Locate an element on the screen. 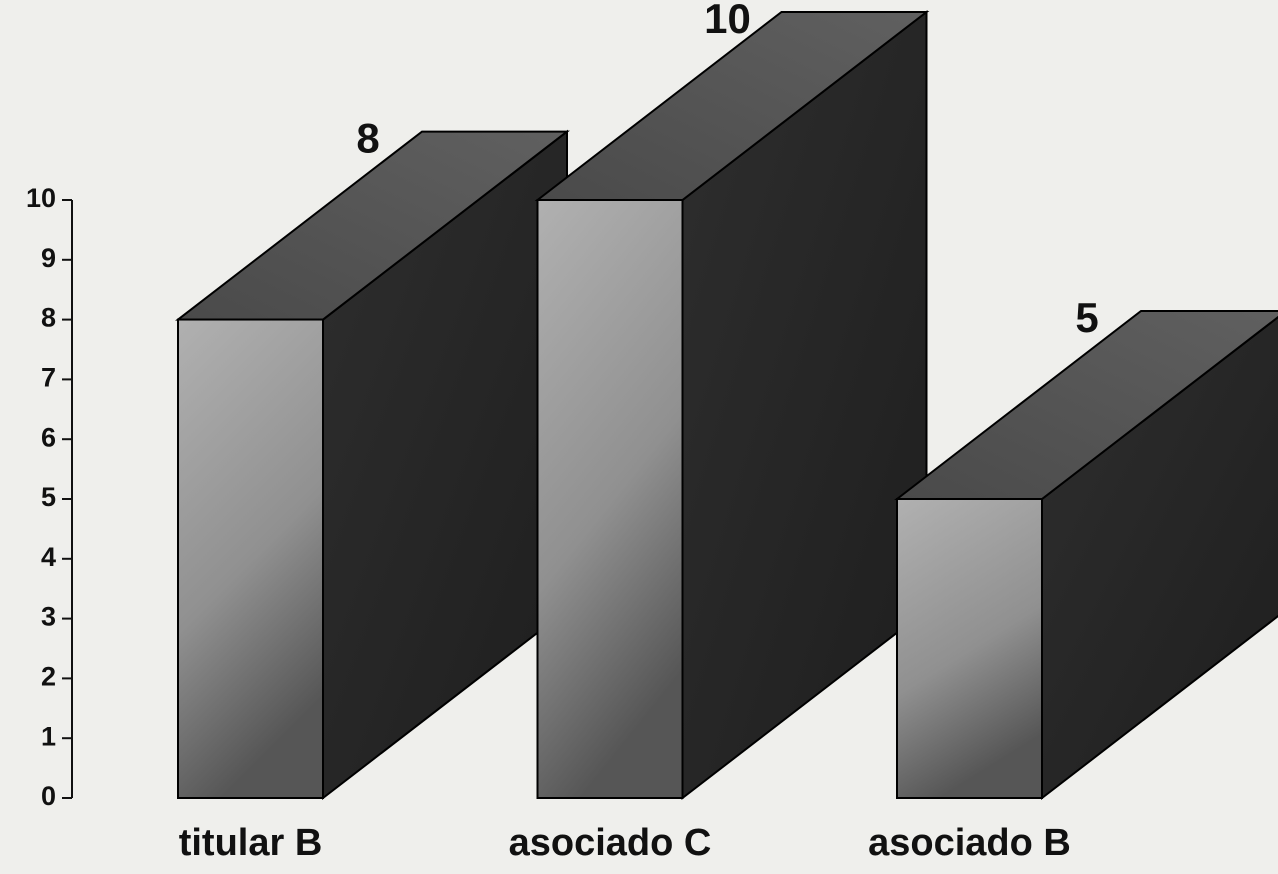 Image resolution: width=1278 pixels, height=874 pixels. y-tick-label: 5 is located at coordinates (48, 497).